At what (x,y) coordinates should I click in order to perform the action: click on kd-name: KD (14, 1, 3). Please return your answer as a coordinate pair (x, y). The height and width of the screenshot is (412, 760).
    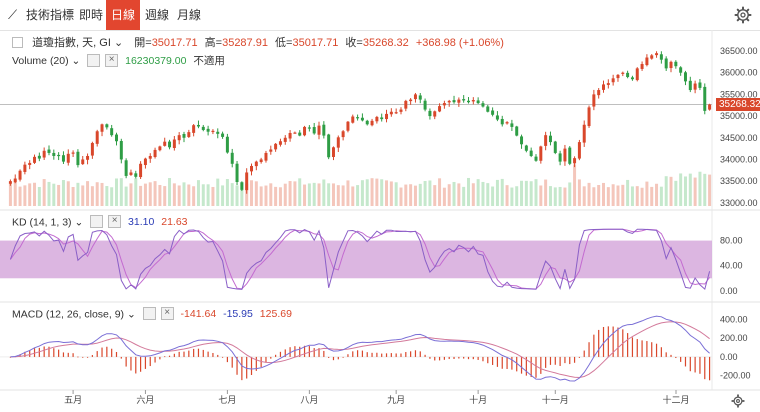
    Looking at the image, I should click on (42, 222).